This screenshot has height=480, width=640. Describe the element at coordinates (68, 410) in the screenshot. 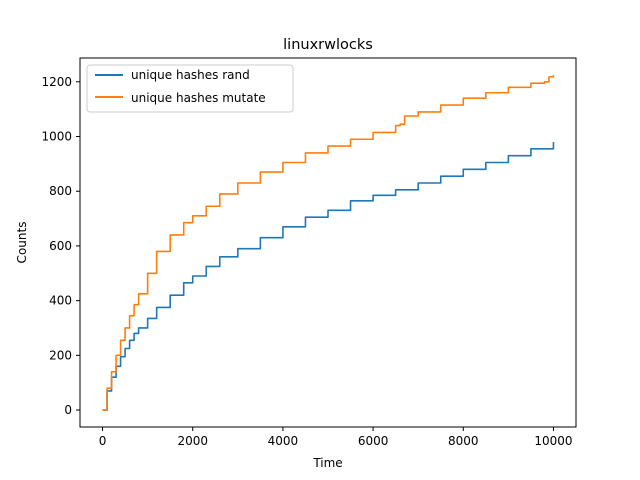

I see `y-tick-label: 0` at that location.